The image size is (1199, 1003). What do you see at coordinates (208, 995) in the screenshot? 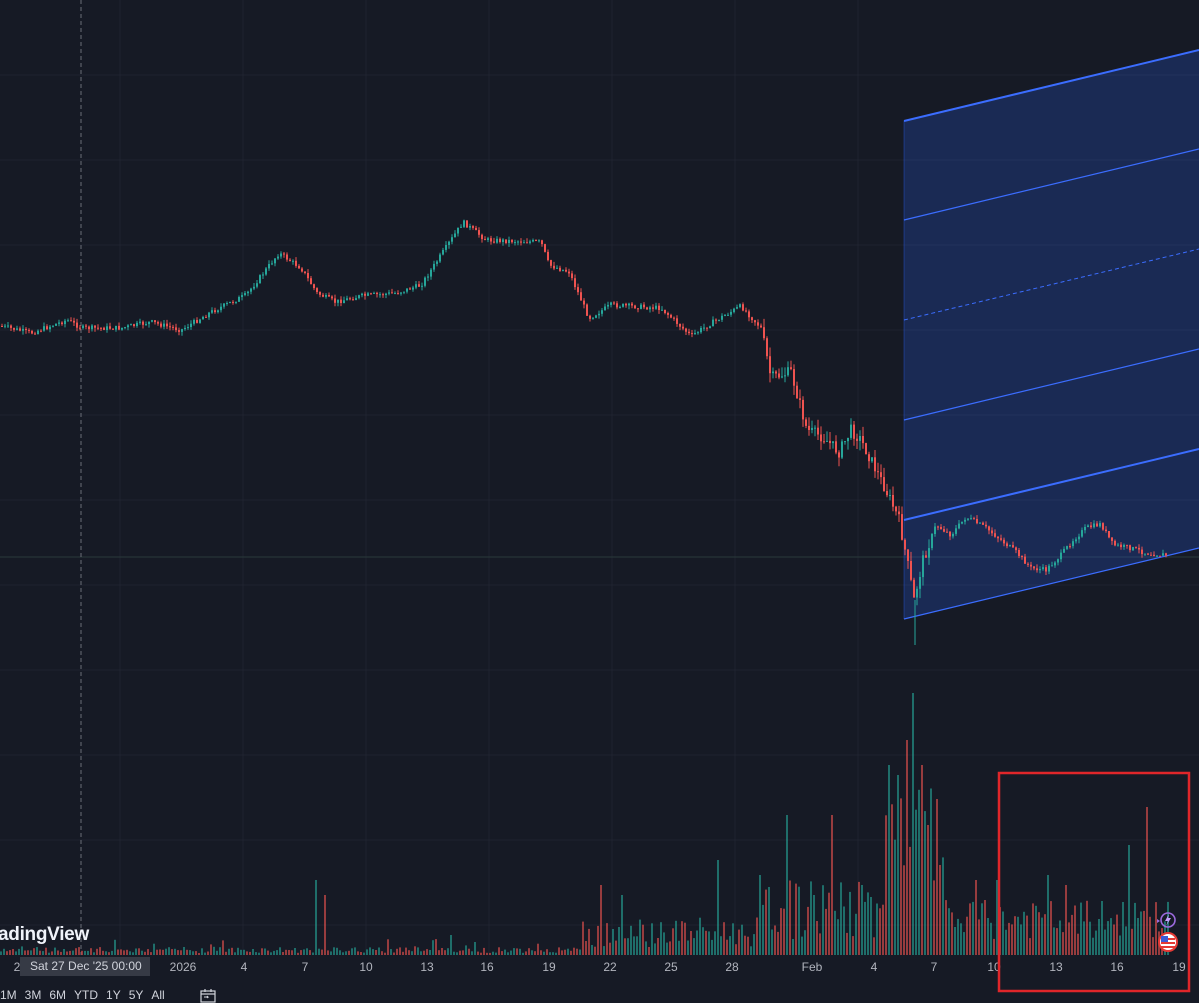
I see `calendar-icon` at bounding box center [208, 995].